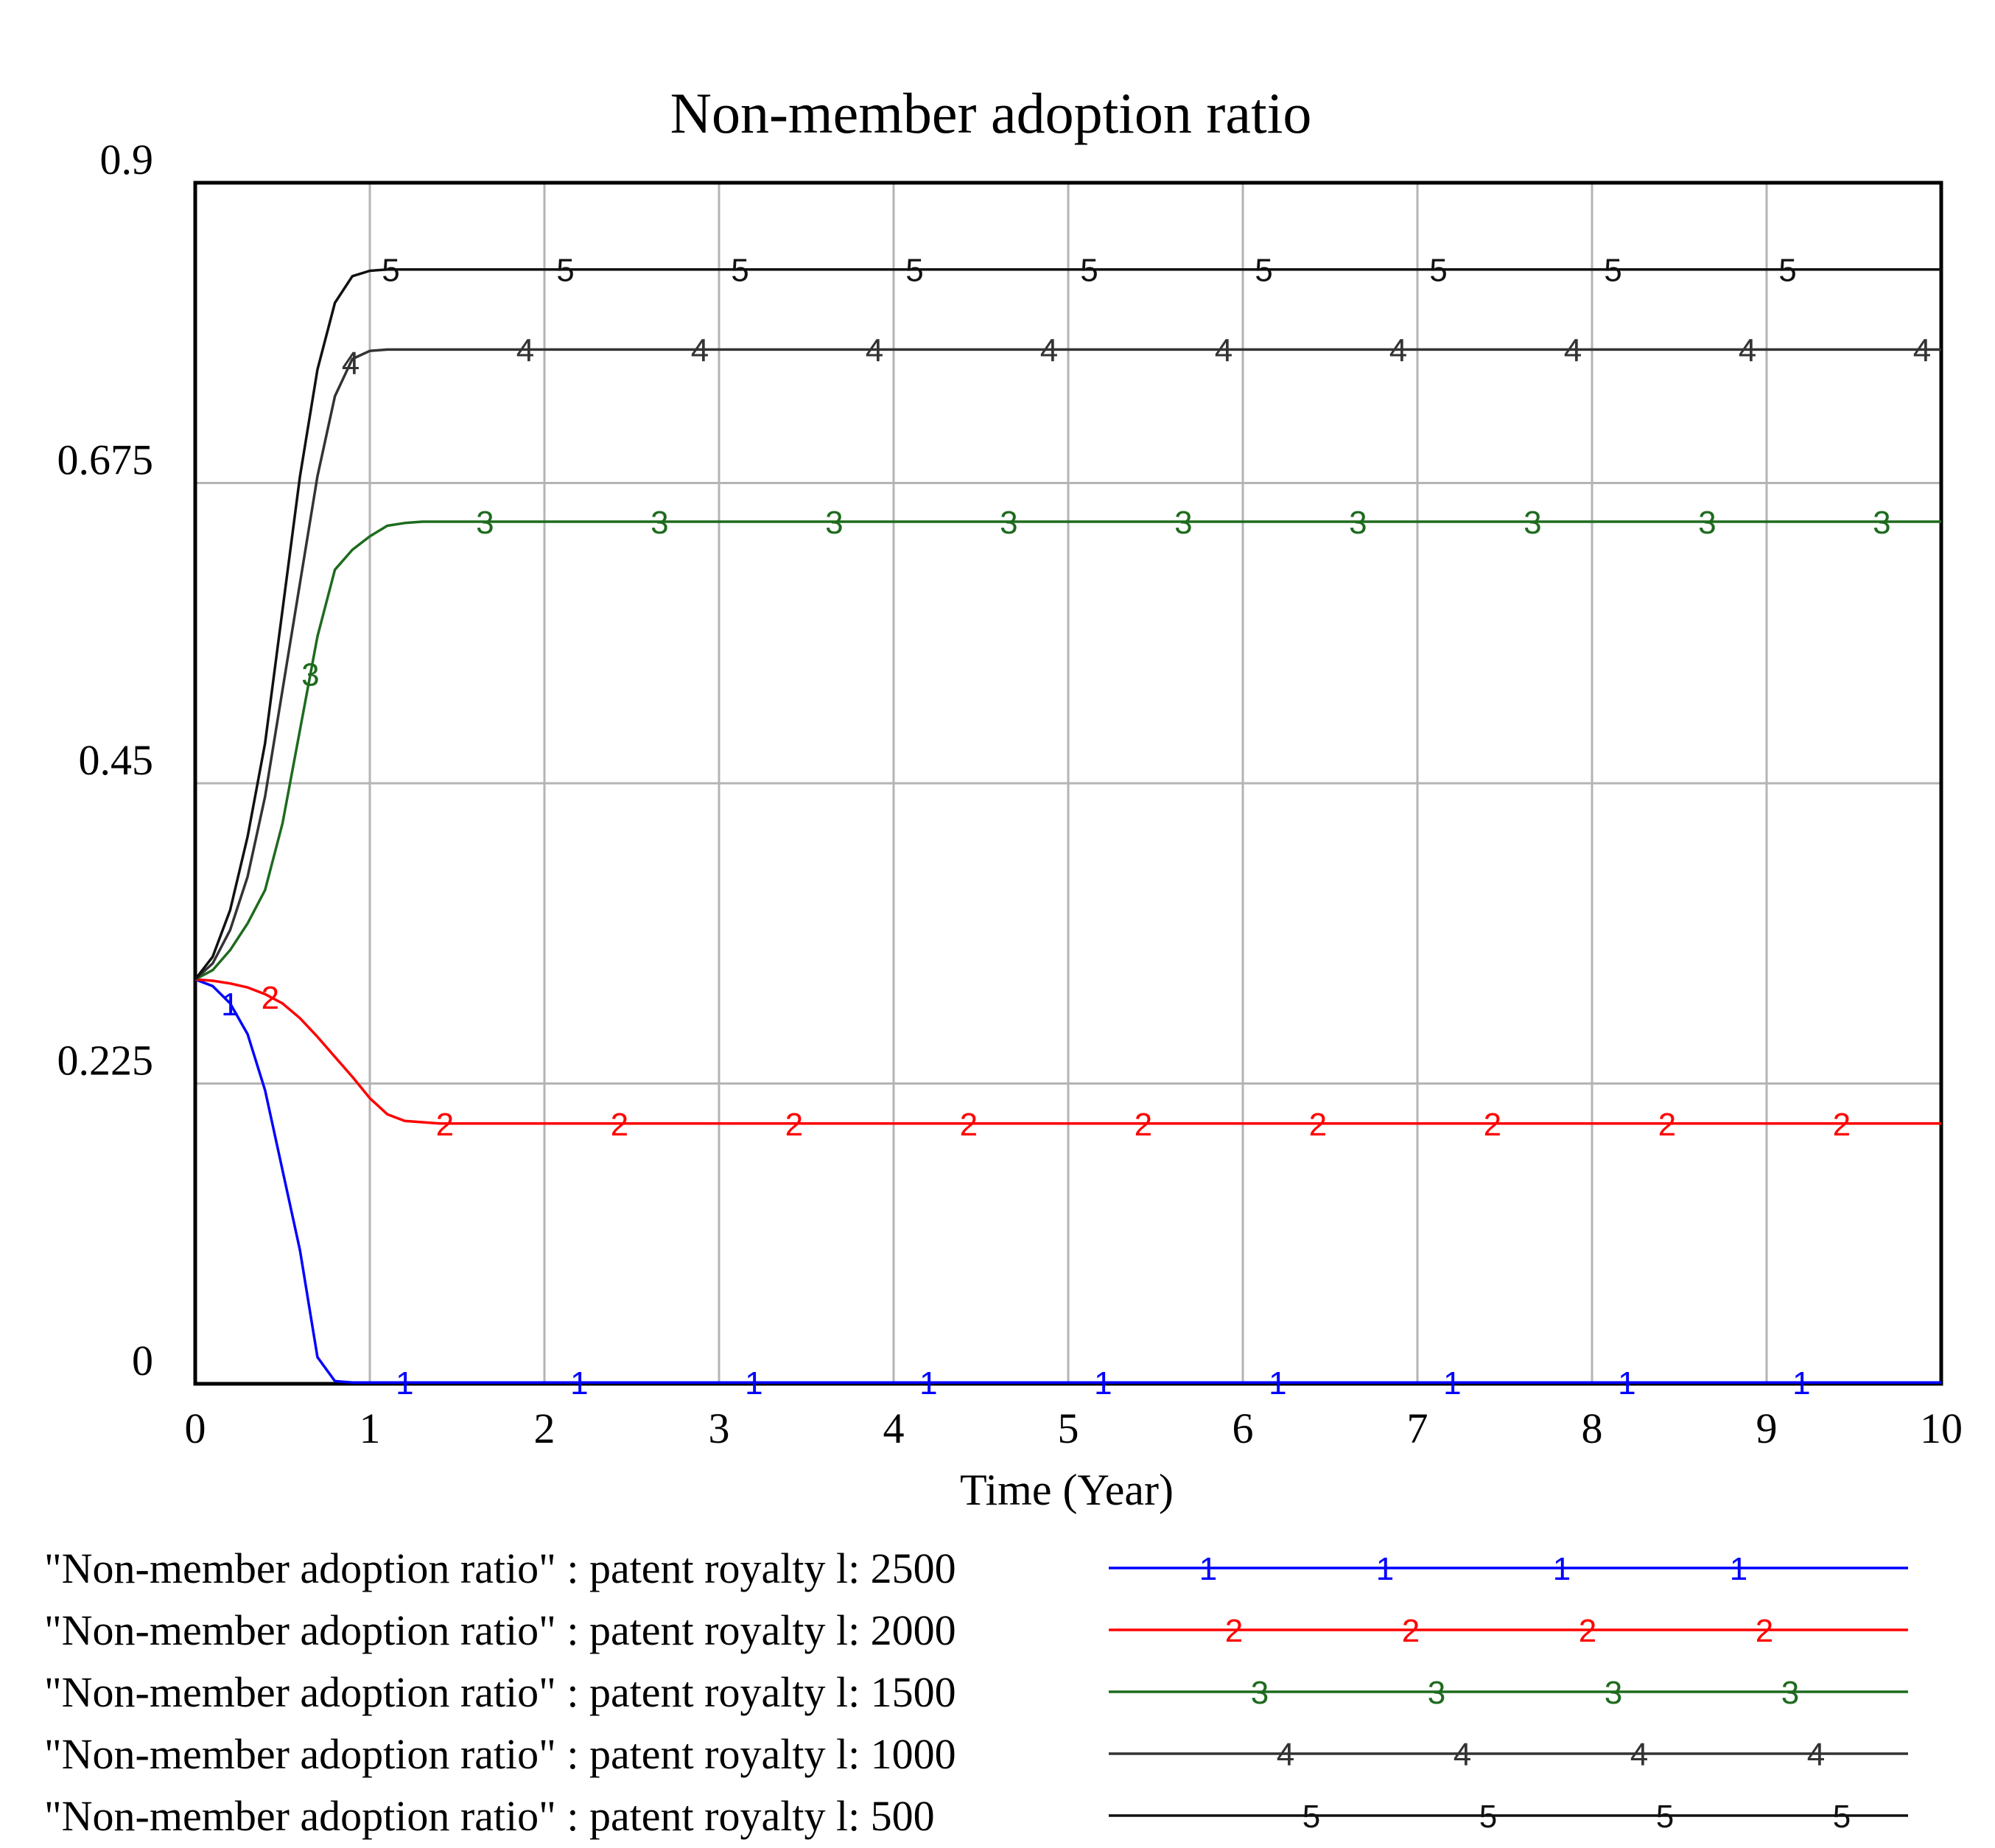 This screenshot has height=1848, width=1995. Describe the element at coordinates (127, 159) in the screenshot. I see `y-tick-label: 0.9` at that location.